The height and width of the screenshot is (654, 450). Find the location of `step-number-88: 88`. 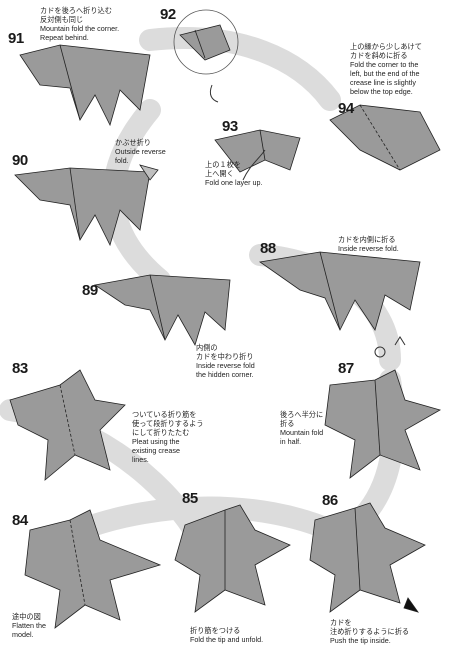

step-number-88: 88 is located at coordinates (268, 248).